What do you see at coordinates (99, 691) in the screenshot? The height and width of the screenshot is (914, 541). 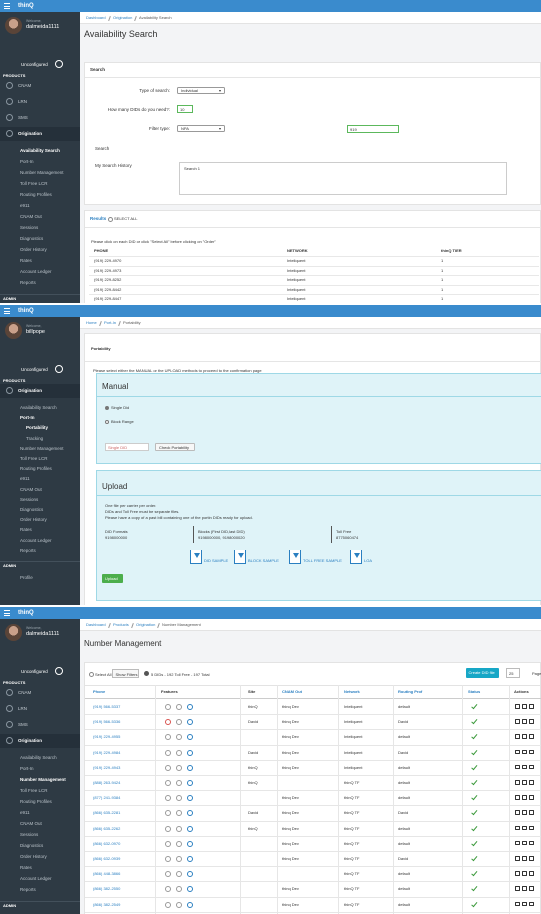 I see `column-header: Phone` at bounding box center [99, 691].